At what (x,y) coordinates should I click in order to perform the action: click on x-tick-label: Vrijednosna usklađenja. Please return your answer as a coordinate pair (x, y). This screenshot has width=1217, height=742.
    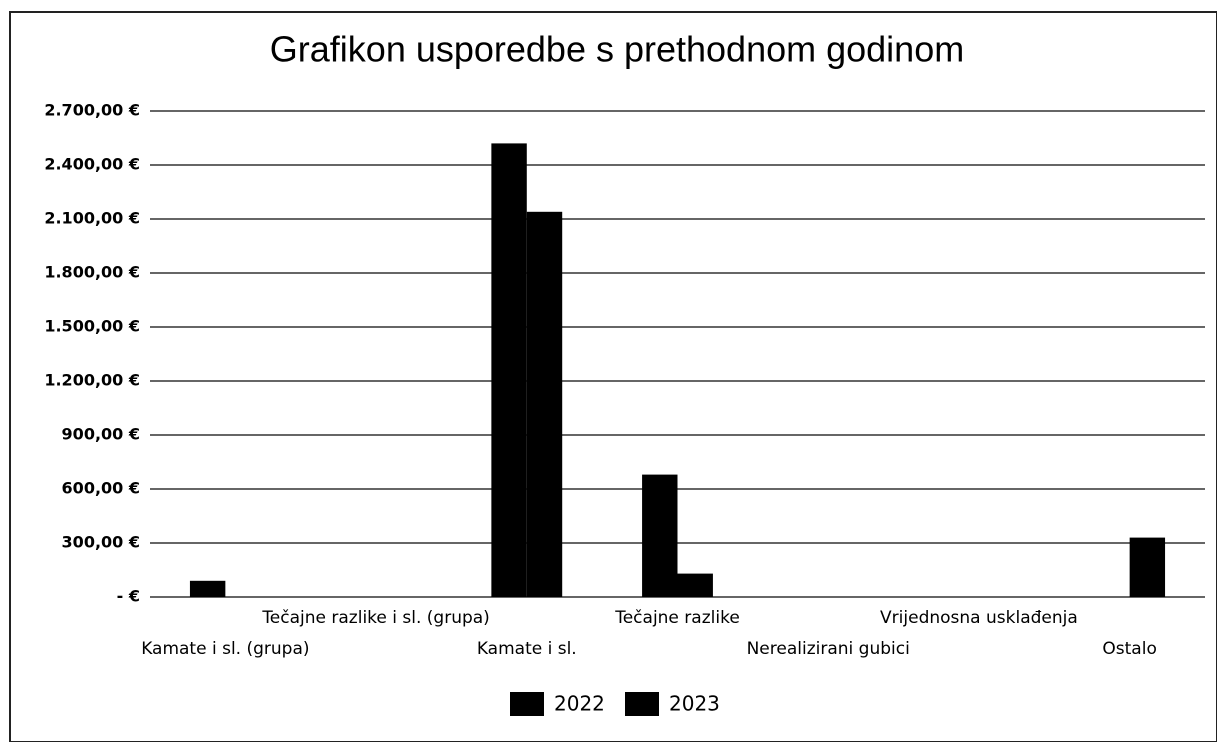
    Looking at the image, I should click on (979, 618).